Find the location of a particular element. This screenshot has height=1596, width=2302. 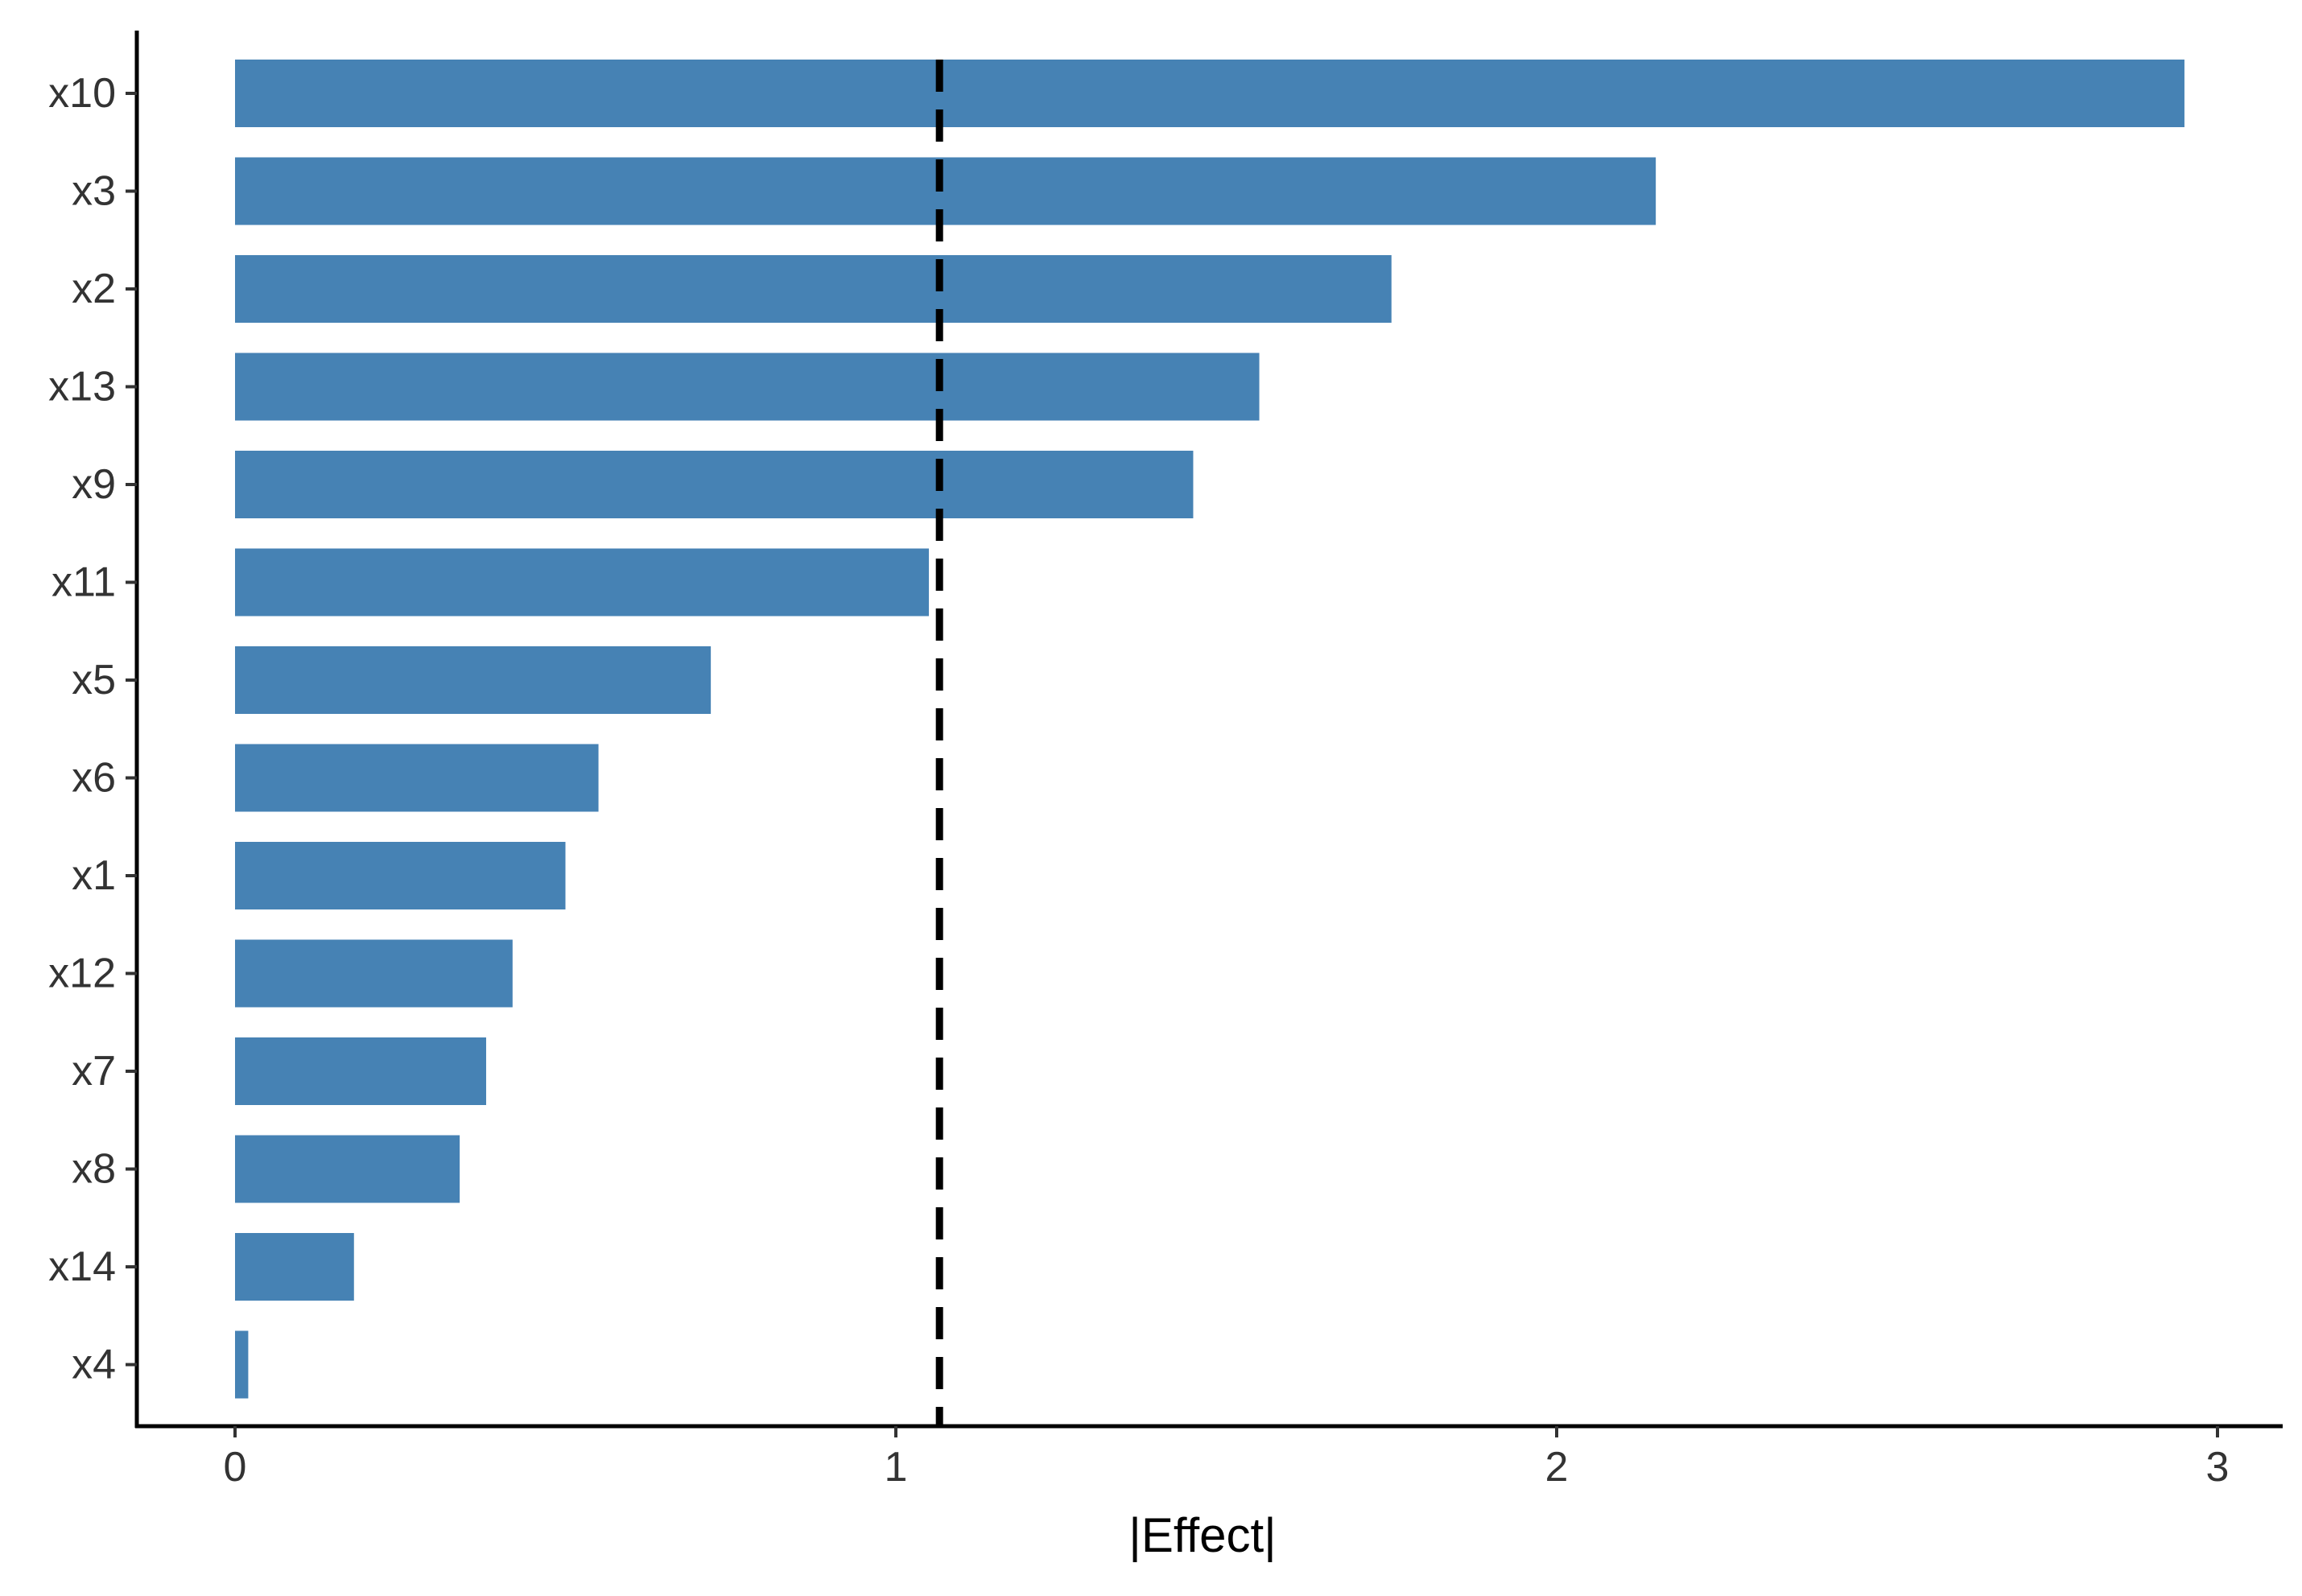

bar-x2 is located at coordinates (813, 289).